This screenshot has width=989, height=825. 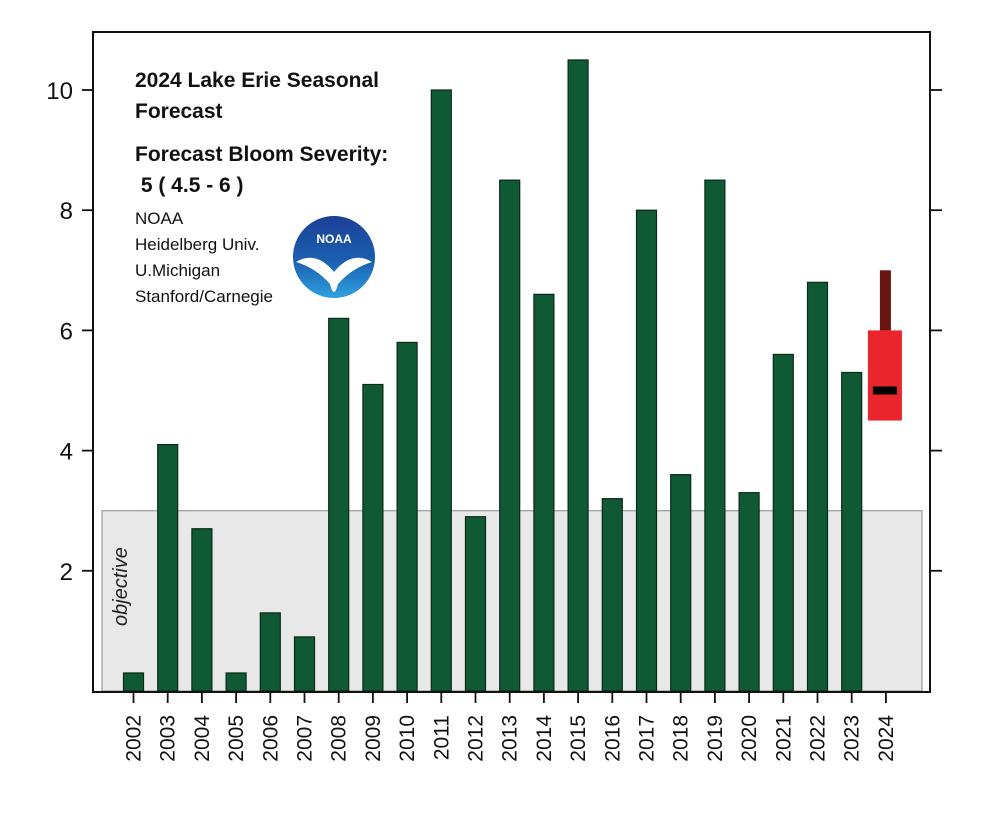 What do you see at coordinates (66, 211) in the screenshot?
I see `y-tick-label-8: 8` at bounding box center [66, 211].